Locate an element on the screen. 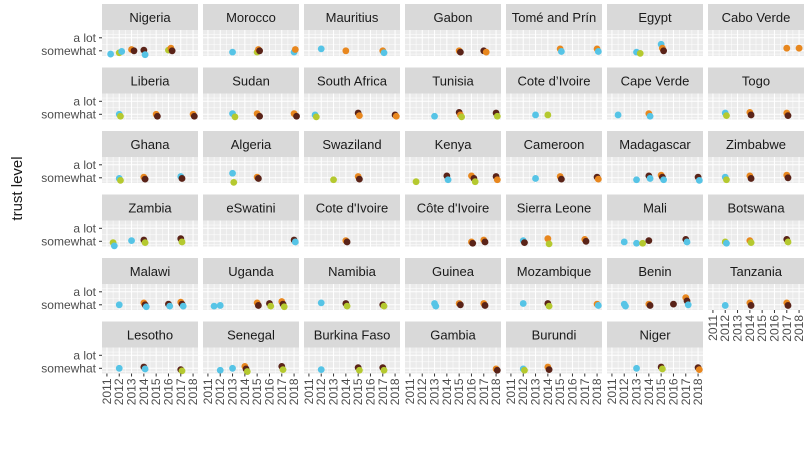  facet-title: Zimbabwe is located at coordinates (756, 144).